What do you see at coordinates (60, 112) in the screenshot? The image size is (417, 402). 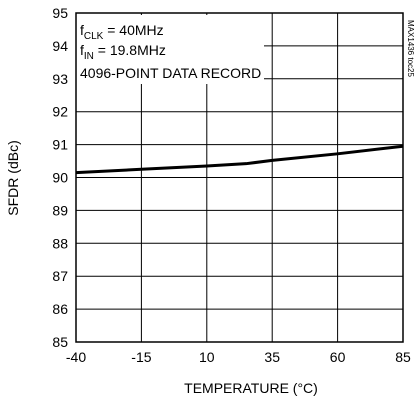 I see `y-tick-label: 92` at bounding box center [60, 112].